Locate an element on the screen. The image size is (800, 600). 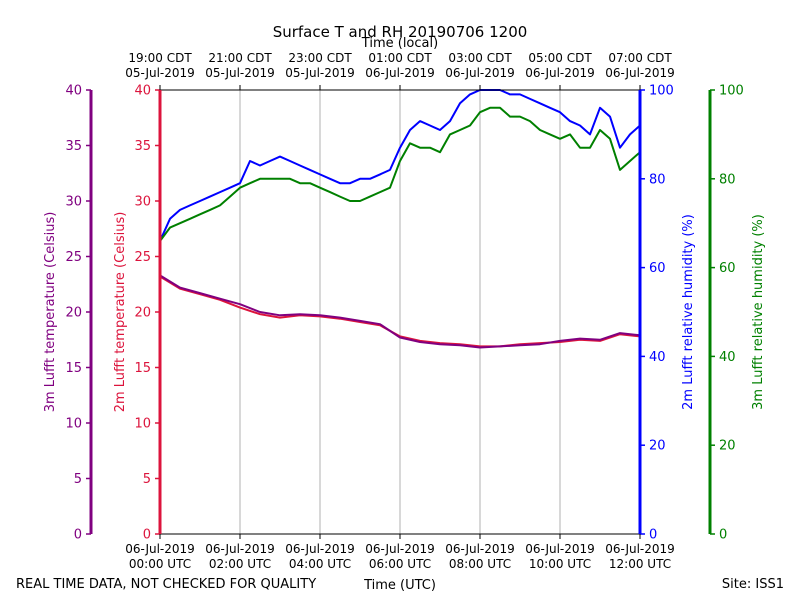
top-tick-date-10: 06-Jul-2019 is located at coordinates (560, 73).